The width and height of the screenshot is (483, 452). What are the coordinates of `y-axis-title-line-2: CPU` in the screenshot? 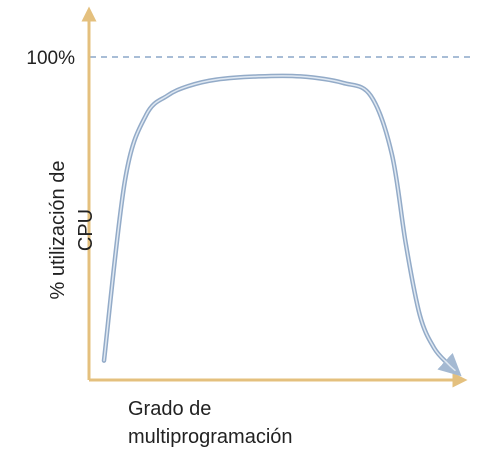 It's located at (86, 230).